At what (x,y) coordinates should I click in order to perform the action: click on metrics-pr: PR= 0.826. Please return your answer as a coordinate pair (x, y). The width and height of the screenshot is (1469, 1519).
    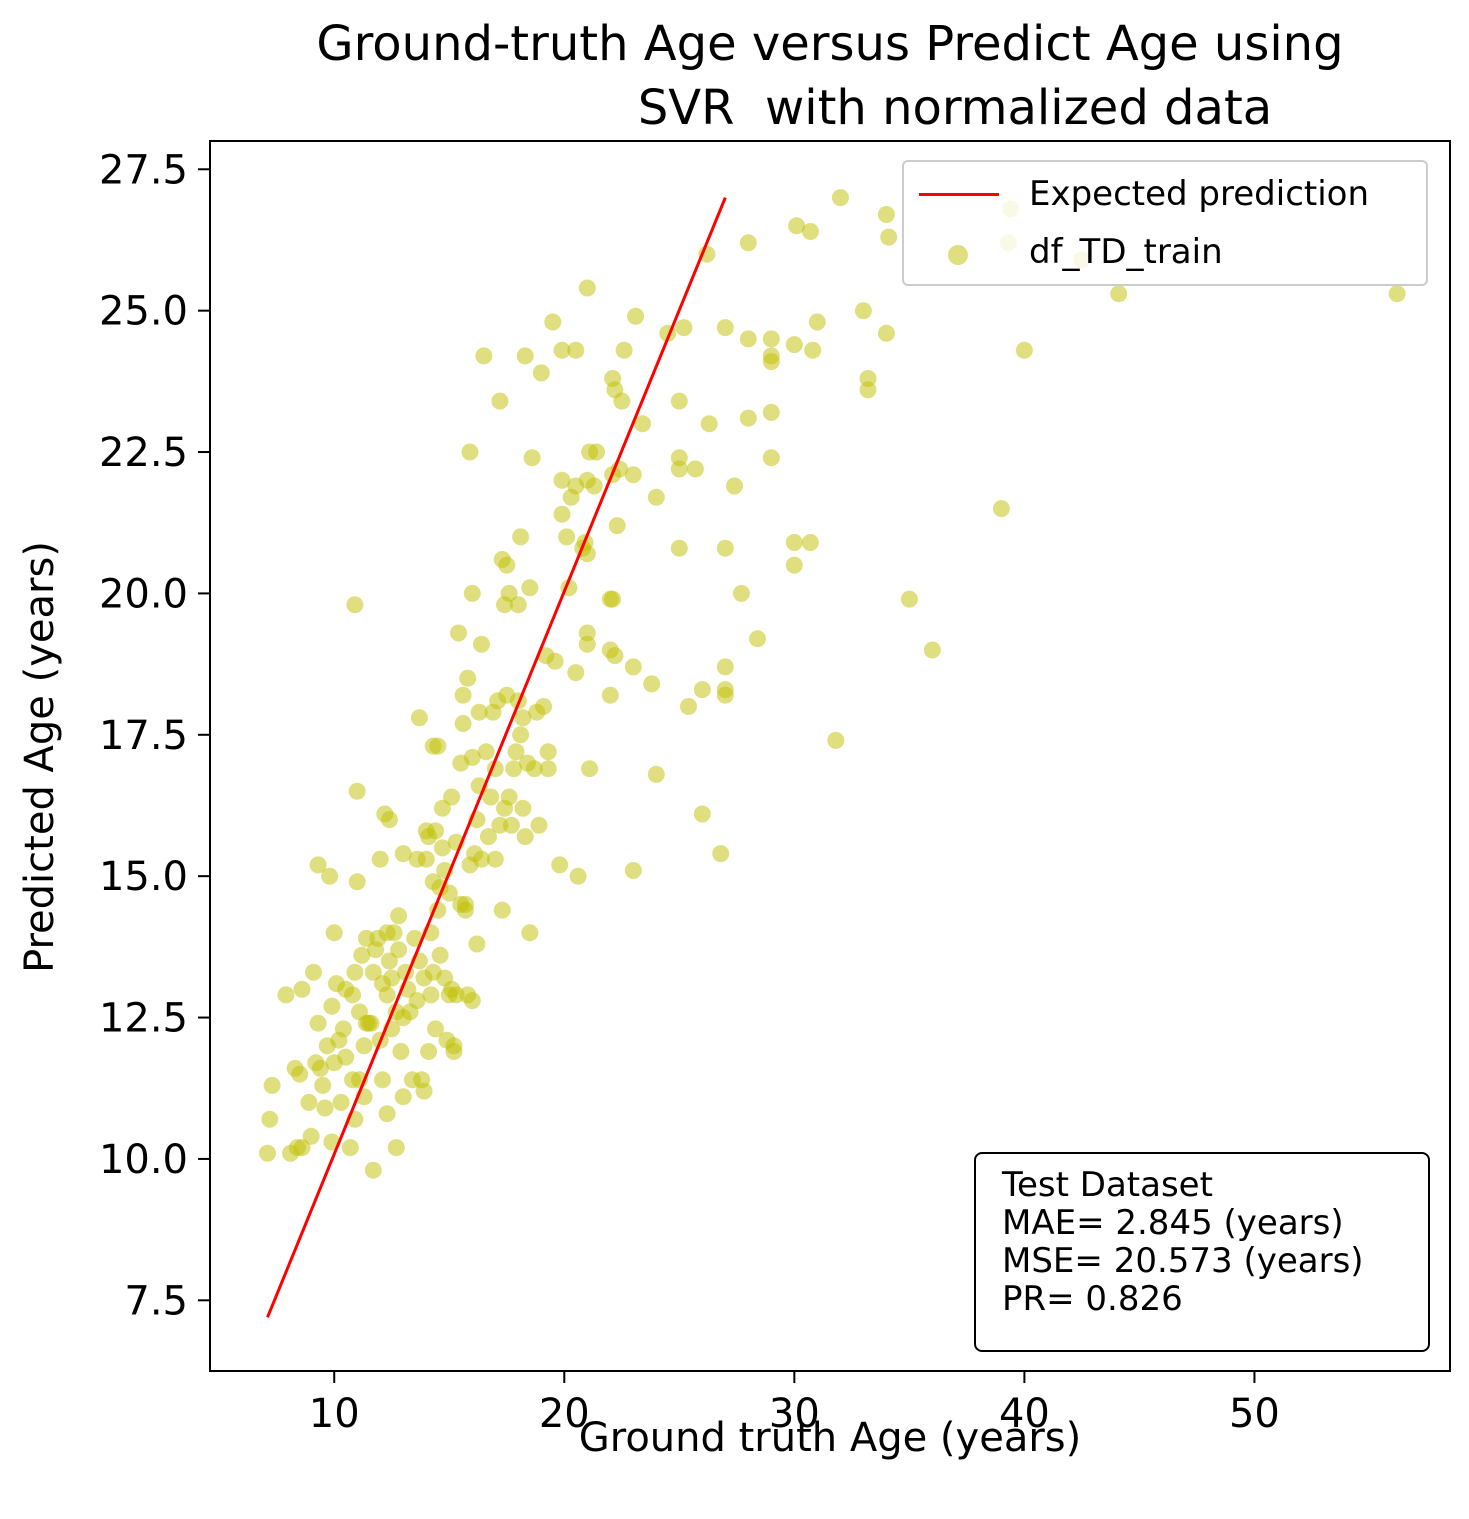
    Looking at the image, I should click on (1092, 1299).